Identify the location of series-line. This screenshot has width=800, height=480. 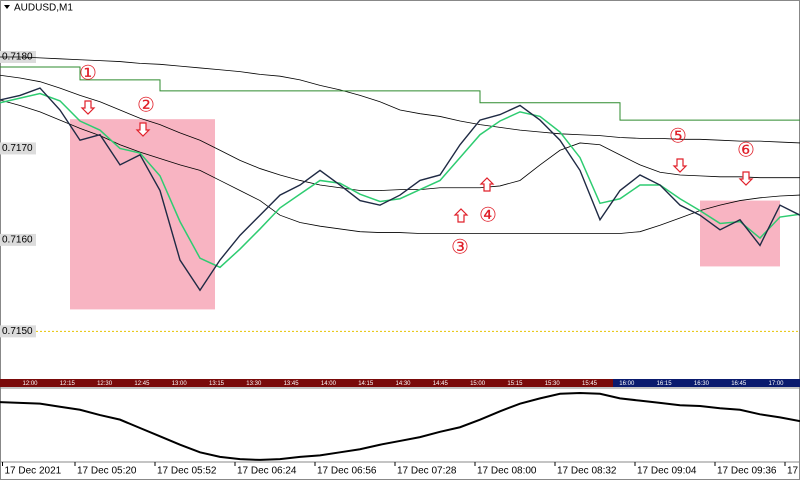
(400, 93).